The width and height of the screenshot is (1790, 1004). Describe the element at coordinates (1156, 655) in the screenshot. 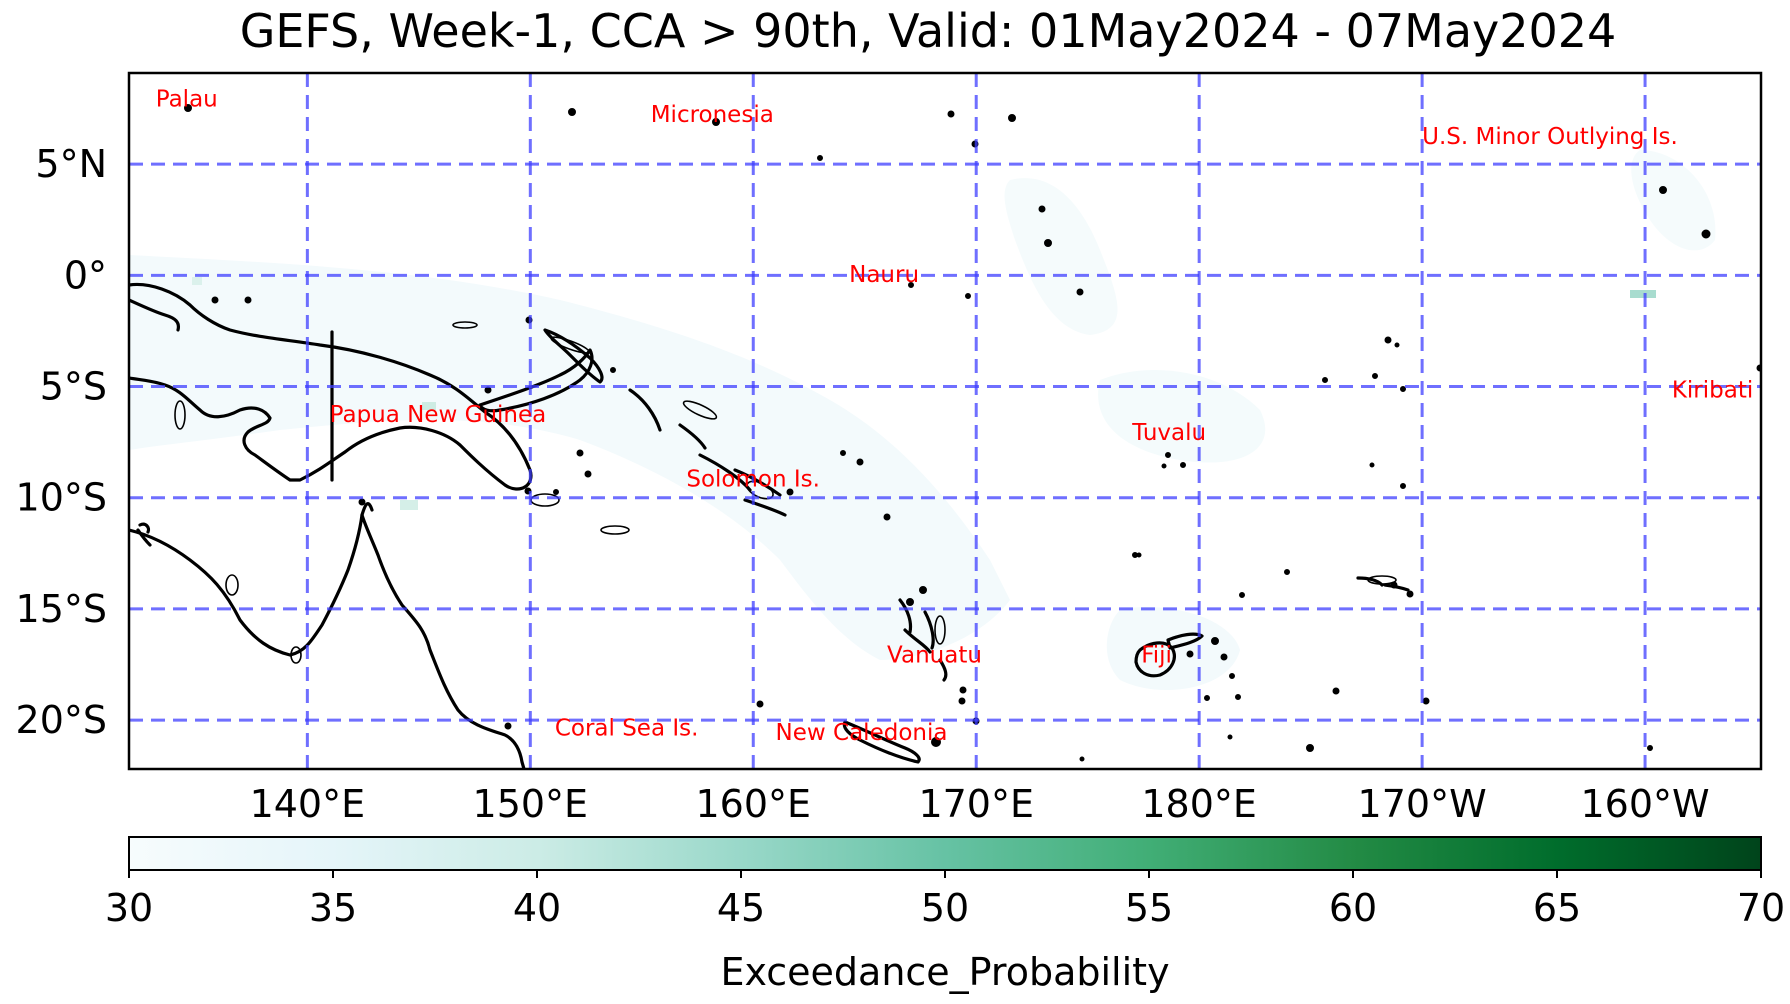

I see `country-label: Fiji` at that location.